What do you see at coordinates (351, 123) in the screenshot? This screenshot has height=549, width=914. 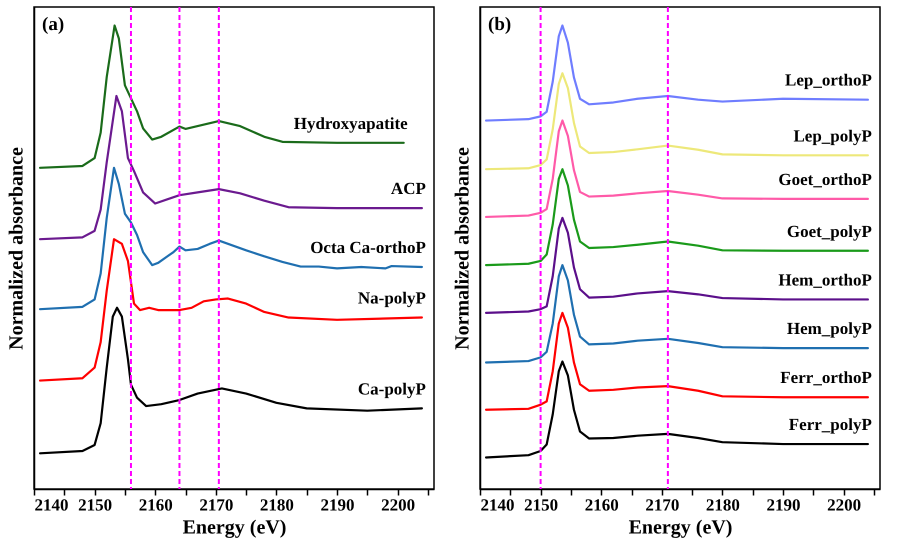 I see `series-label: Hydroxyapatite` at bounding box center [351, 123].